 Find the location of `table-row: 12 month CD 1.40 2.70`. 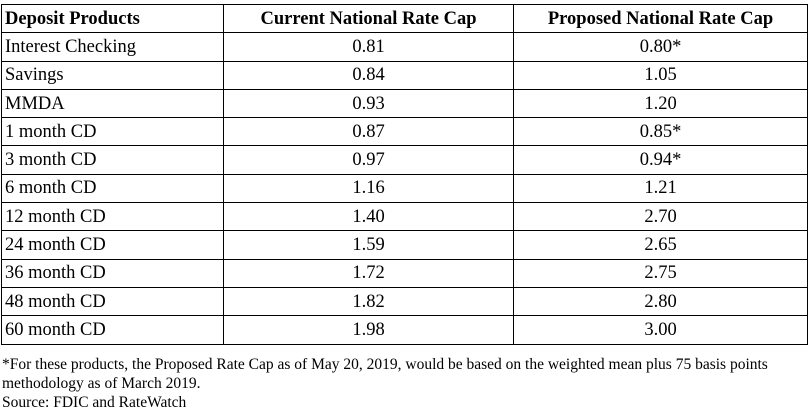

table-row: 12 month CD 1.40 2.70 is located at coordinates (404, 217).